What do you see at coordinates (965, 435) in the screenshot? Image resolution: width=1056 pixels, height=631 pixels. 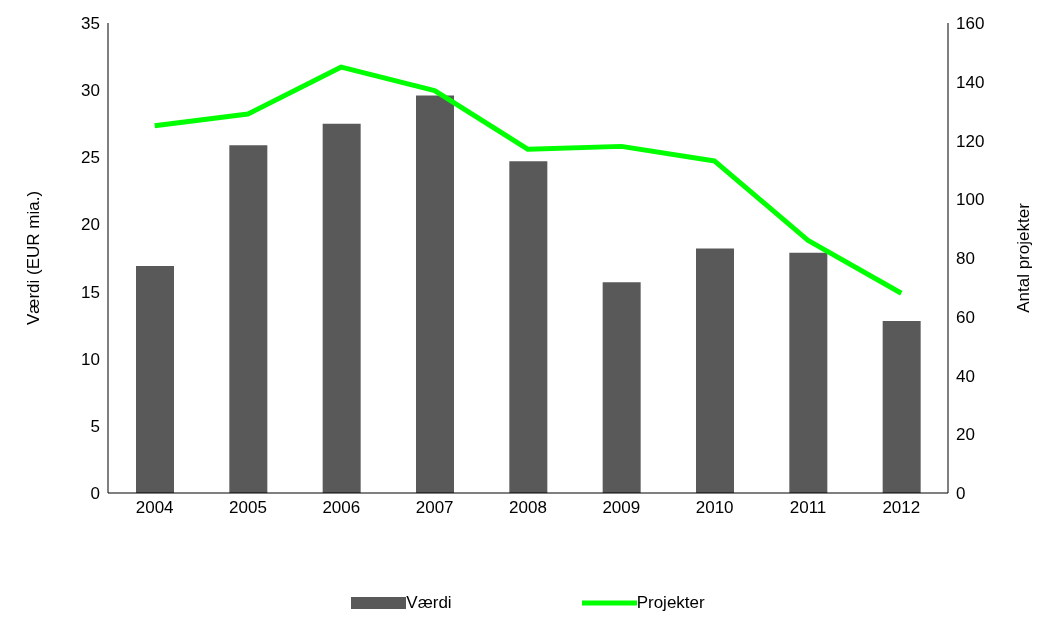 I see `y2-tick-label: 20` at bounding box center [965, 435].